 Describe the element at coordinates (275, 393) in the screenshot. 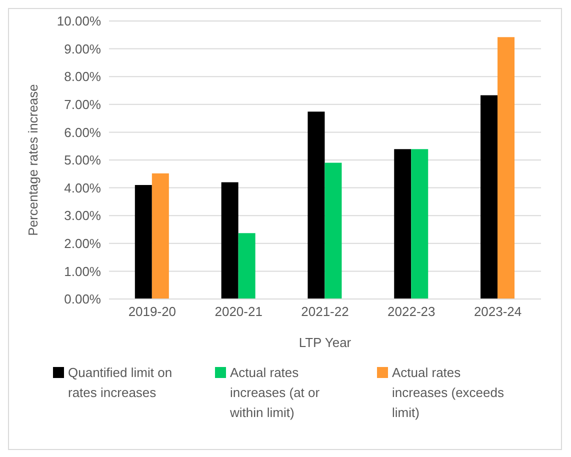

I see `legend-label: Actual rates increases (at or within limit)` at that location.